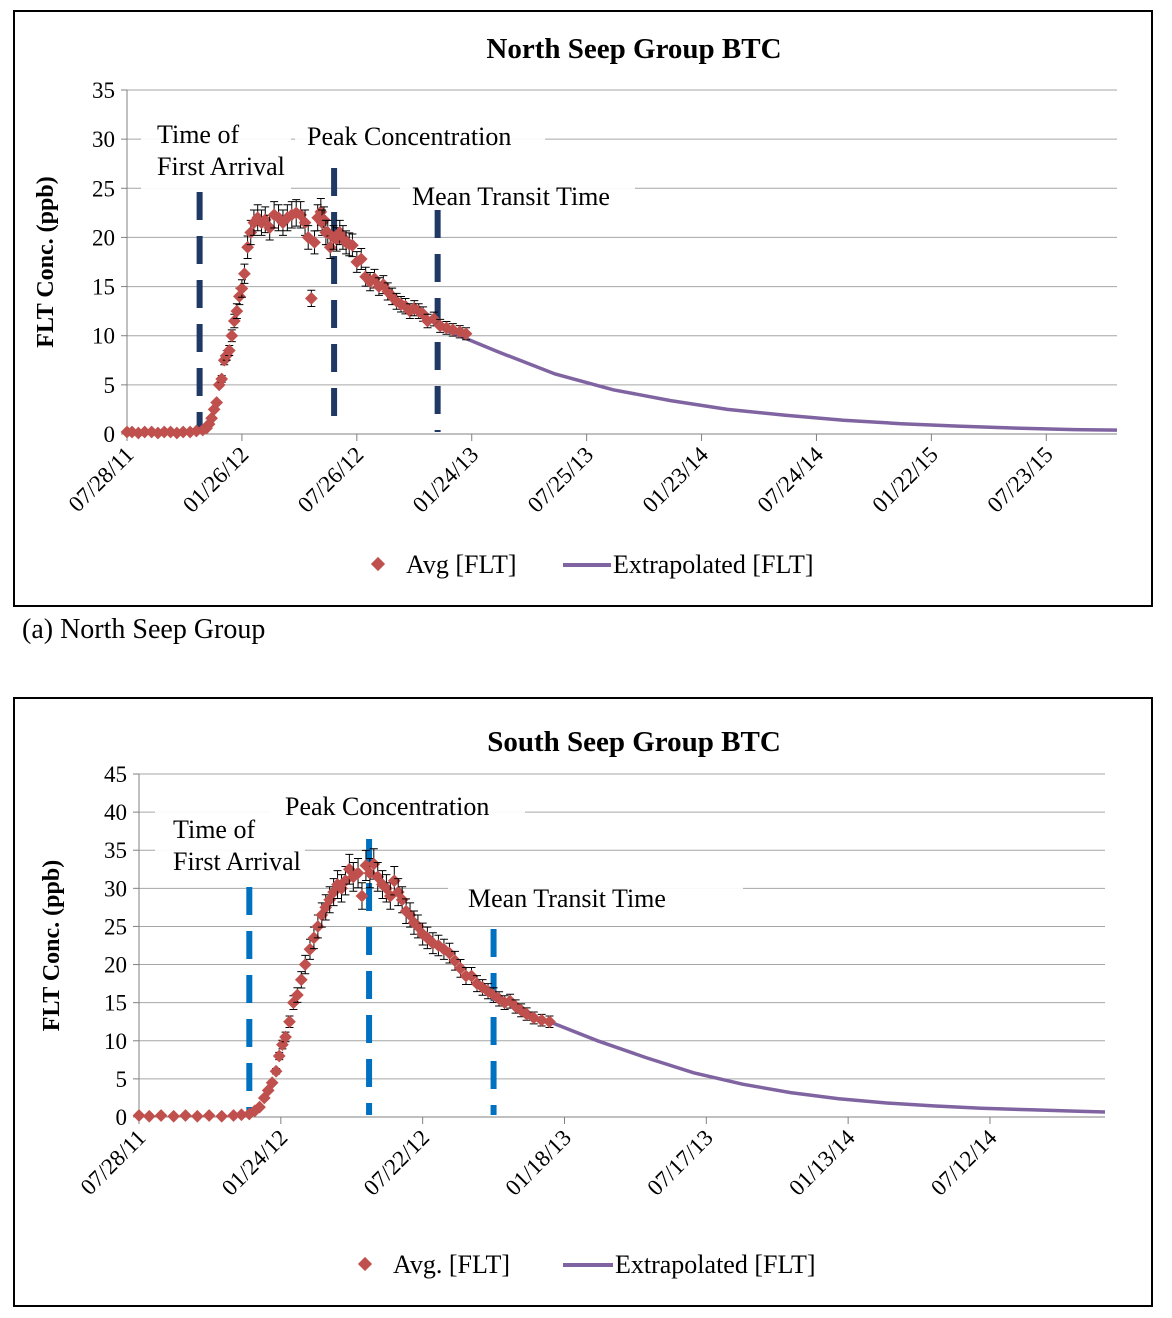 The height and width of the screenshot is (1318, 1172). I want to click on south-y-tick-label: 10, so click(115, 1041).